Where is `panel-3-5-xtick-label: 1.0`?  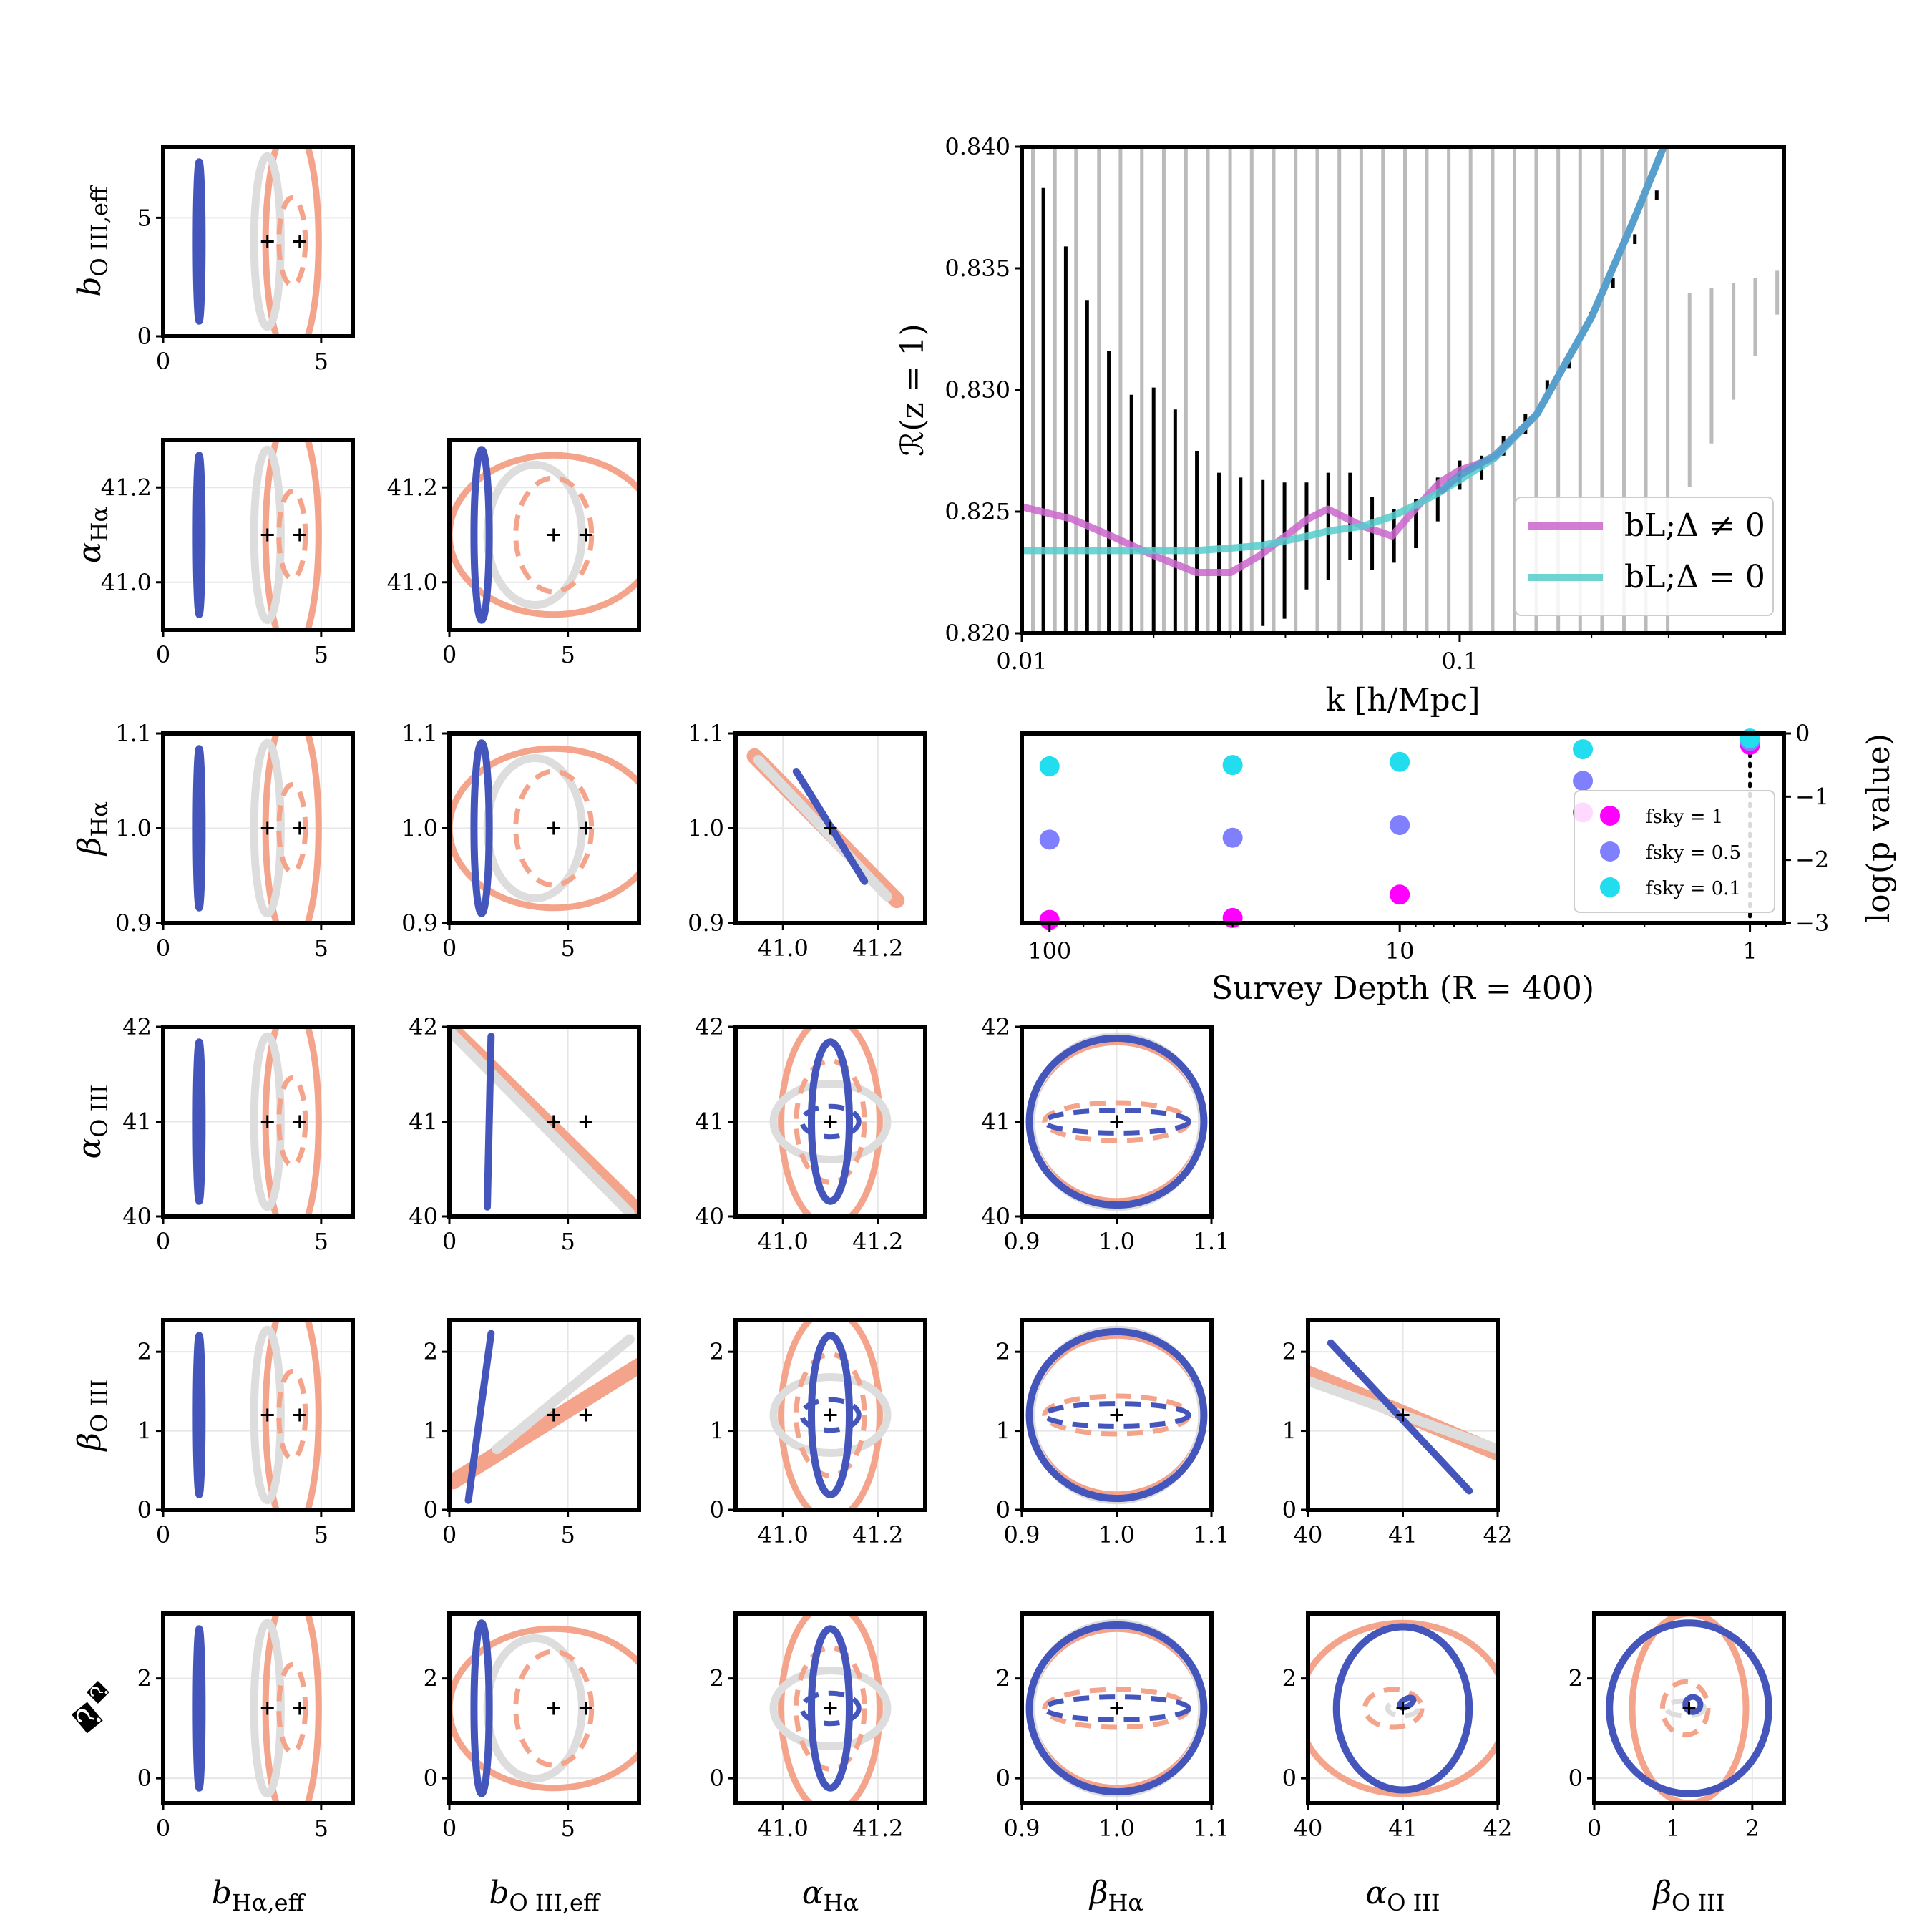 panel-3-5-xtick-label: 1.0 is located at coordinates (1116, 1534).